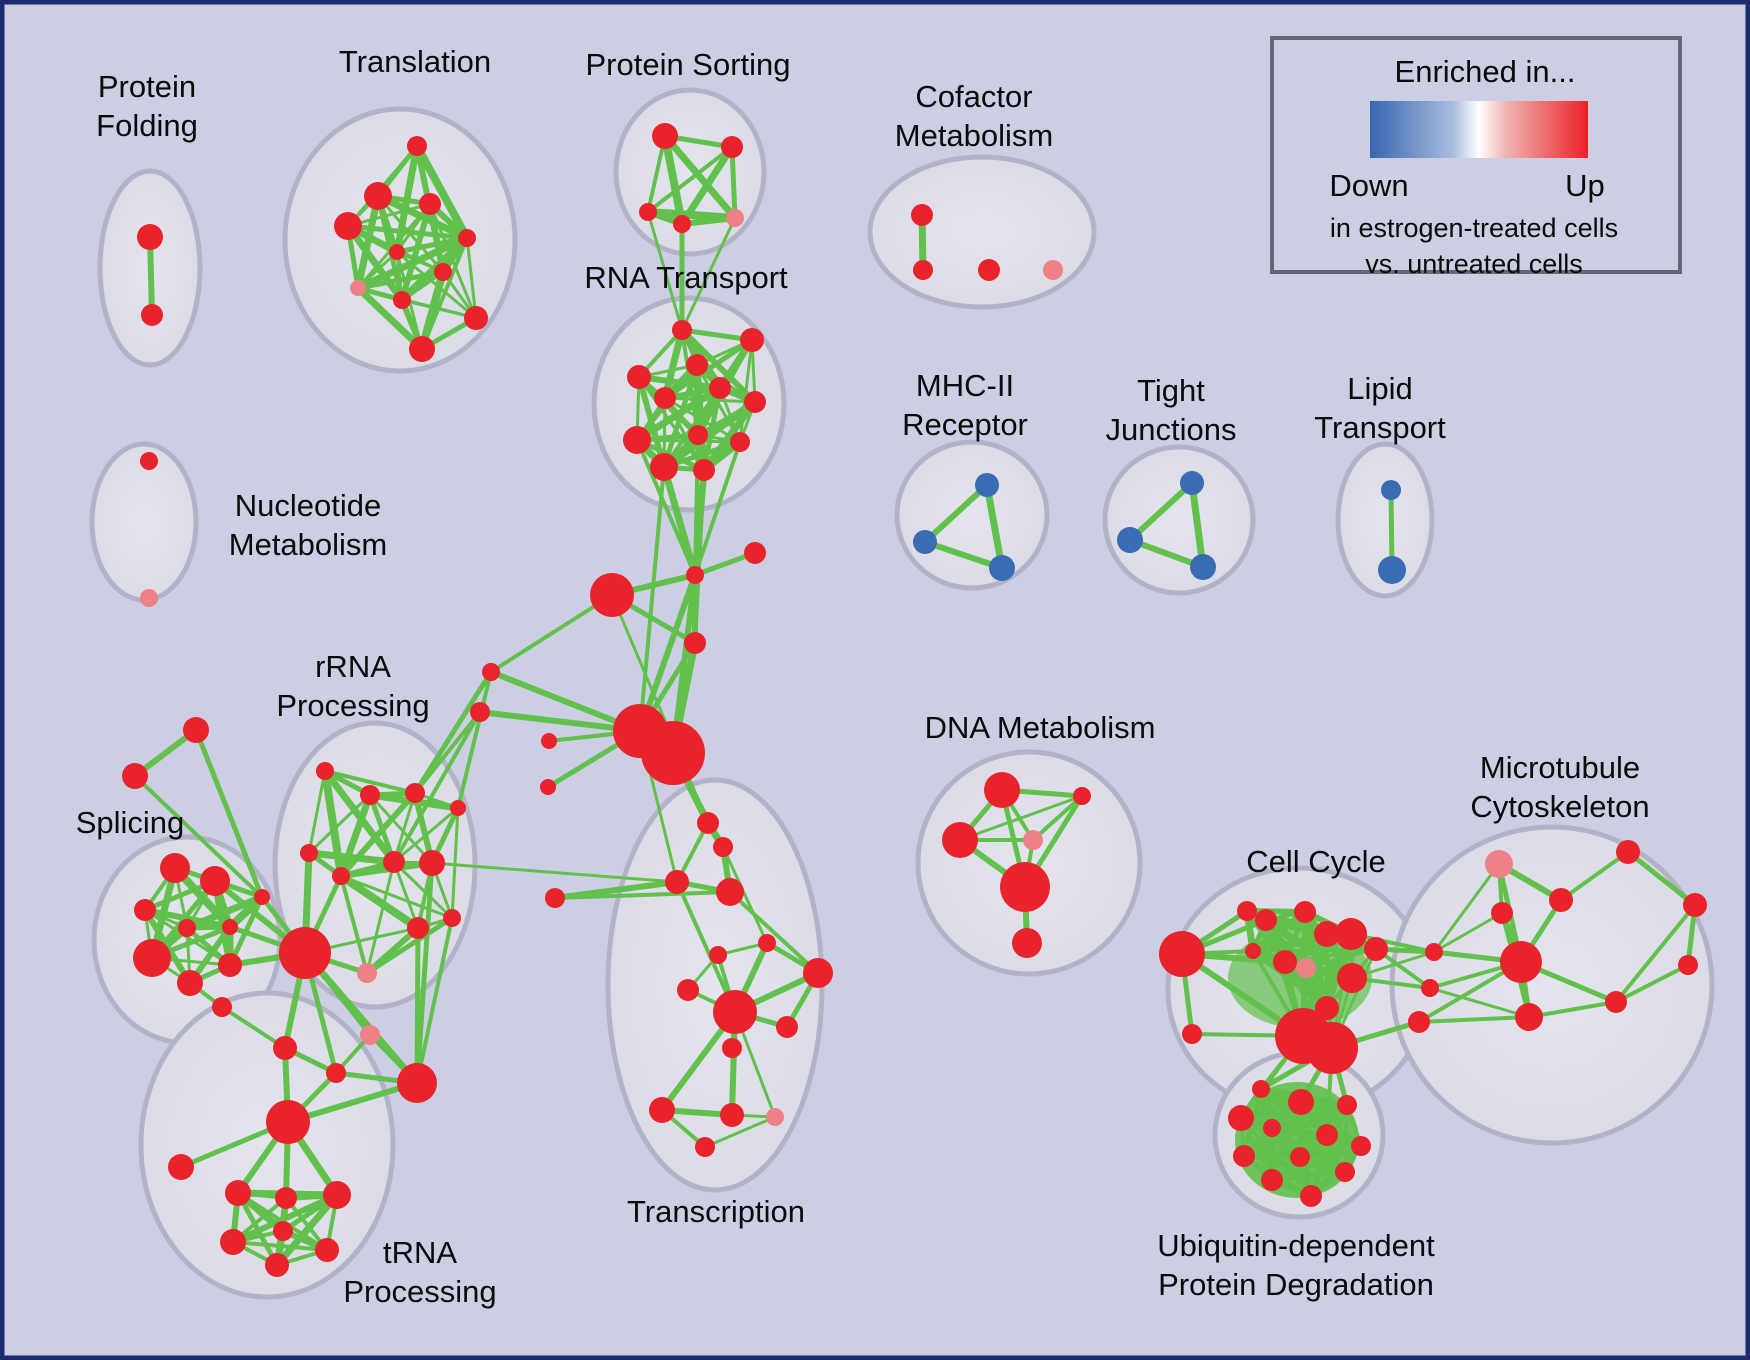 Image resolution: width=1750 pixels, height=1360 pixels. What do you see at coordinates (733, 182) in the screenshot?
I see `edge-p2-p5` at bounding box center [733, 182].